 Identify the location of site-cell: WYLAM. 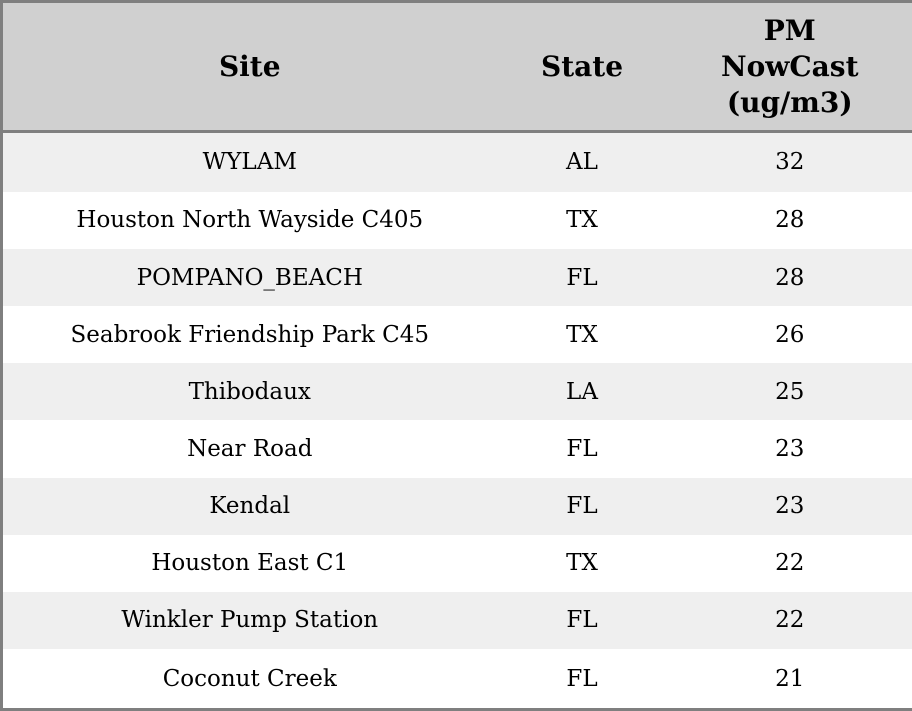
(249, 162).